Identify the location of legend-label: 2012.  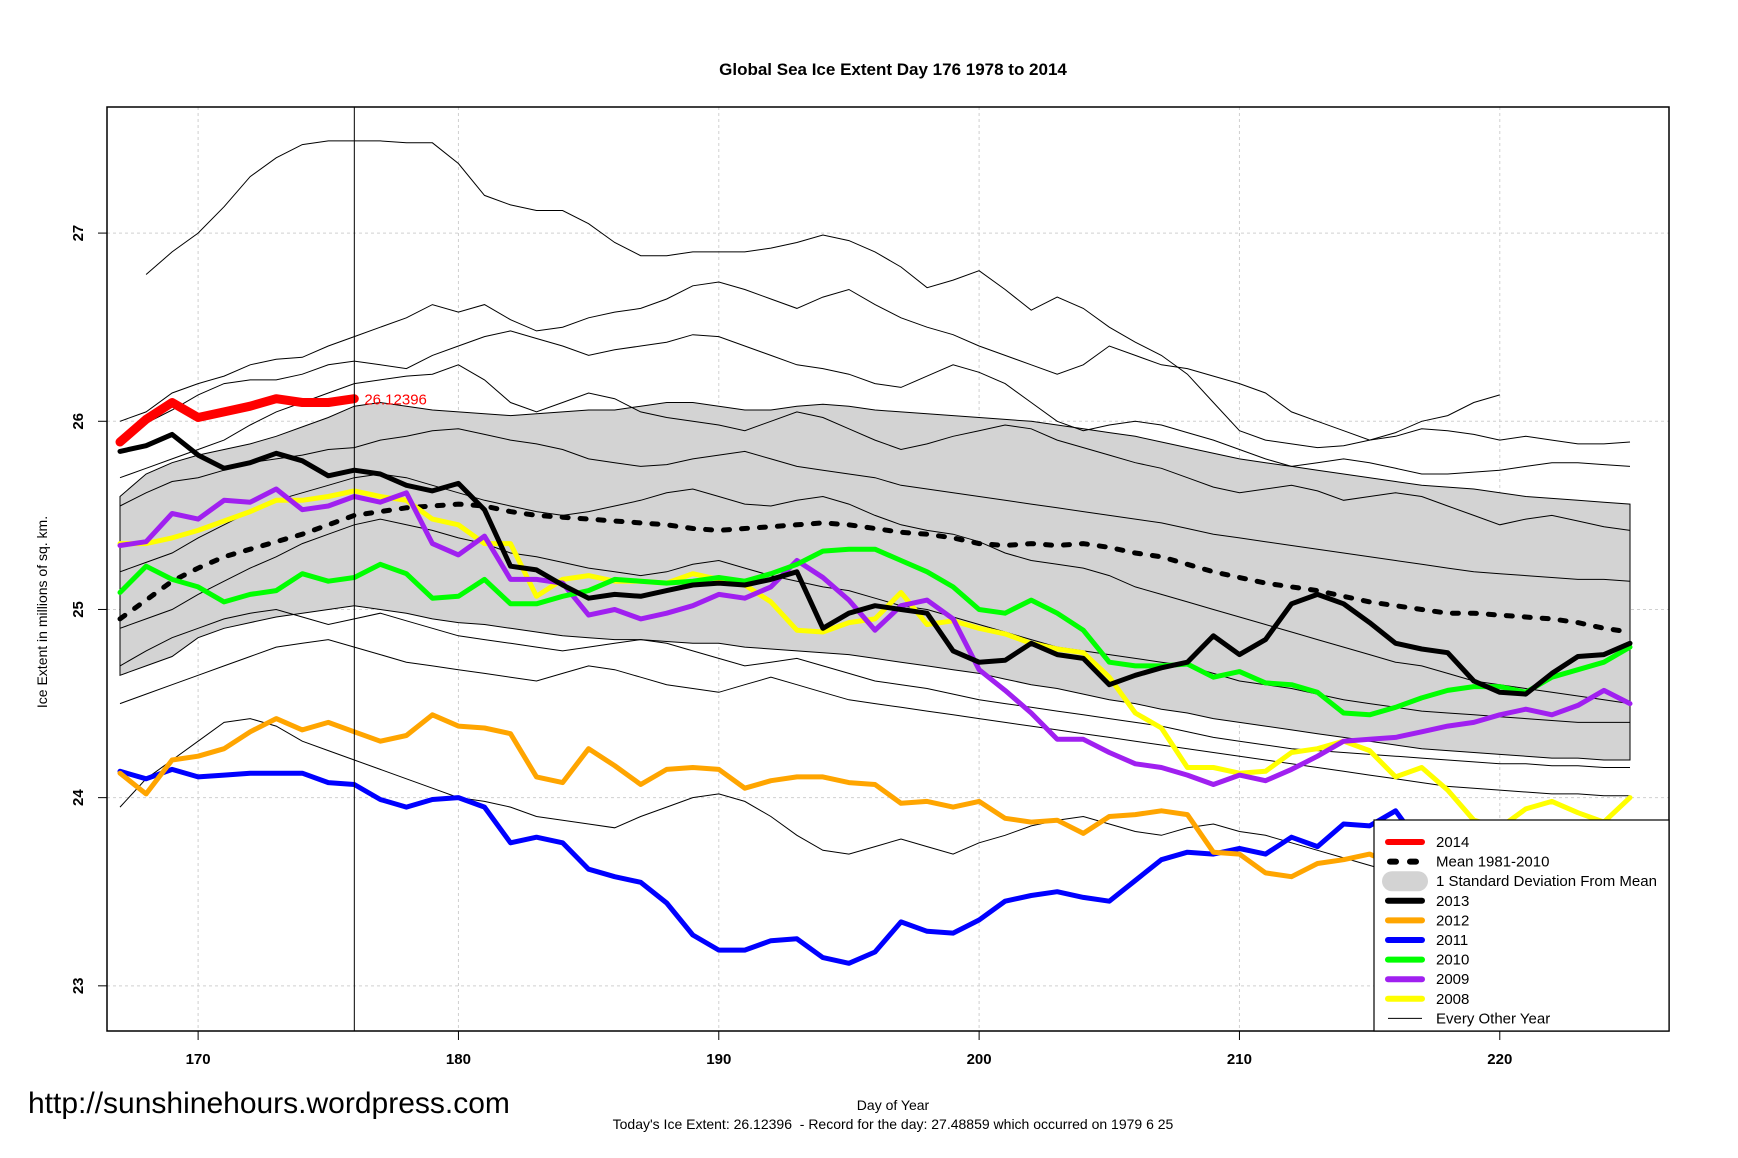
(1452, 920).